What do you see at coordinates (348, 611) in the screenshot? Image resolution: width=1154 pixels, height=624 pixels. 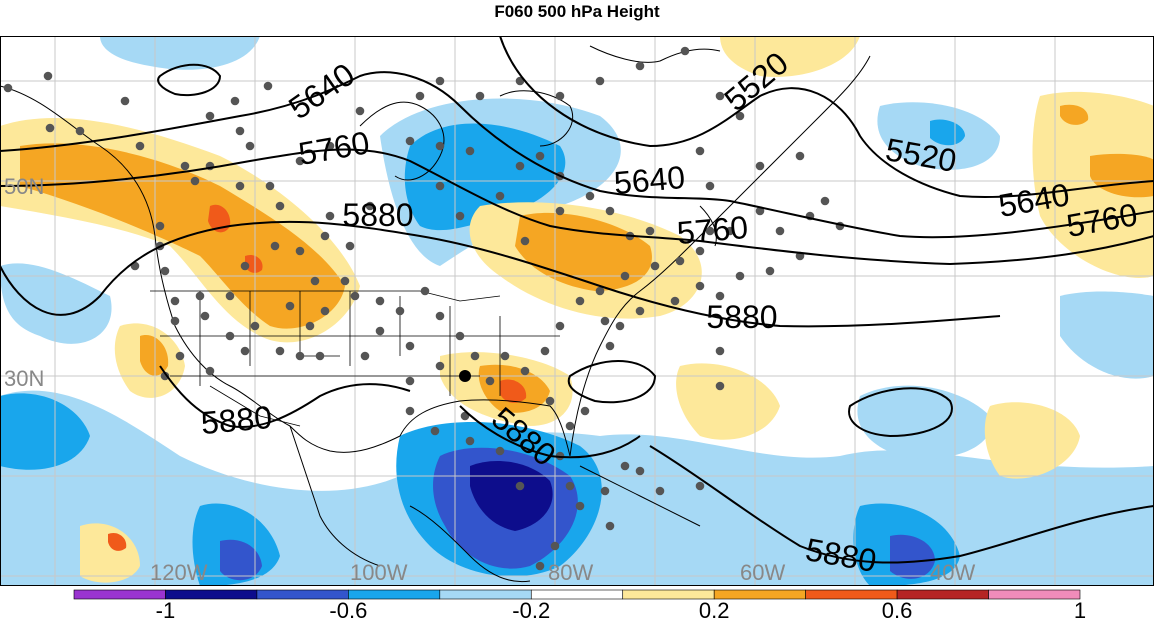 I see `colorbar-tick-label: -0.6` at bounding box center [348, 611].